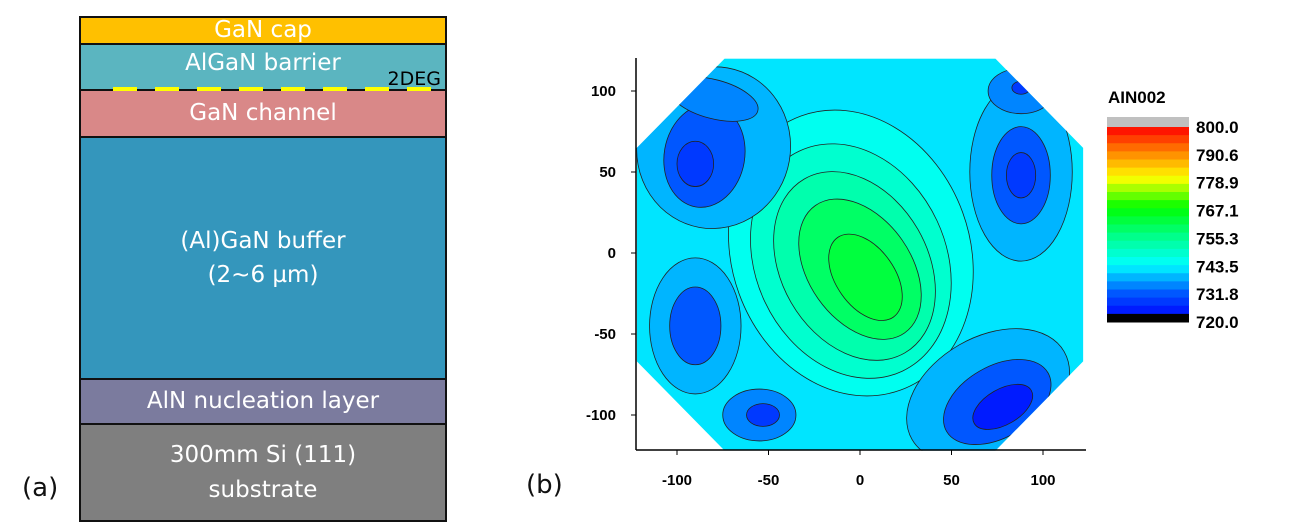  I want to click on colorbar-tick-label: 767.1, so click(1217, 211).